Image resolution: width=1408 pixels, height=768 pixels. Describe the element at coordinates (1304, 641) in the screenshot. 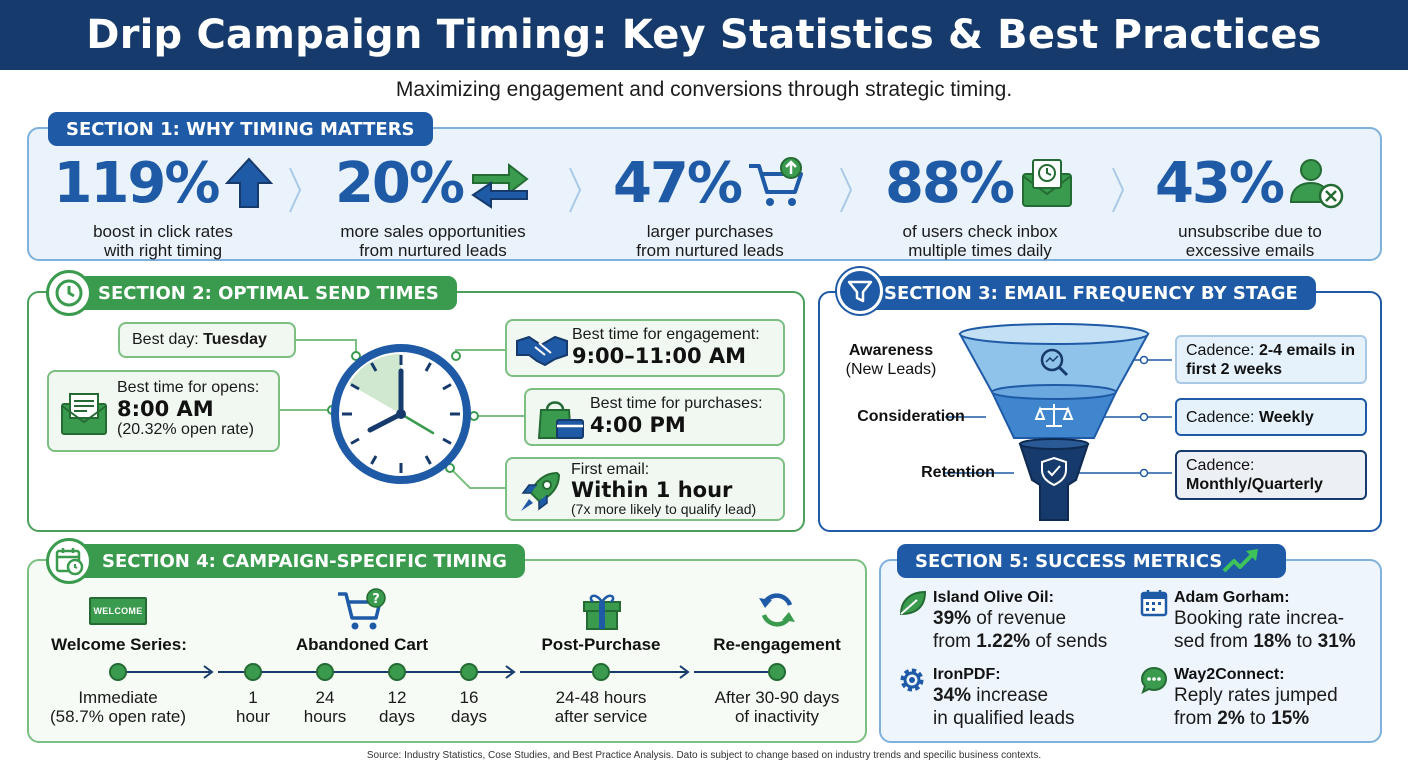

I see `metric-text: to` at that location.